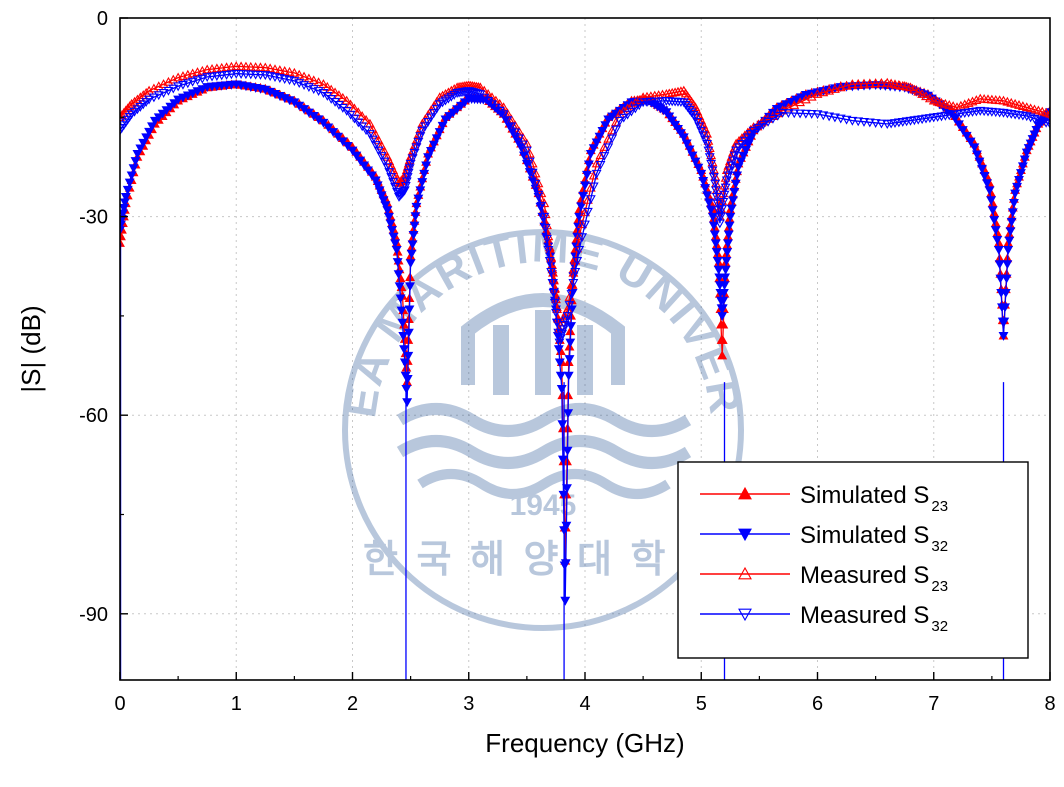 The height and width of the screenshot is (787, 1064). What do you see at coordinates (31, 348) in the screenshot?
I see `y-axis-title: |S| (dB)` at bounding box center [31, 348].